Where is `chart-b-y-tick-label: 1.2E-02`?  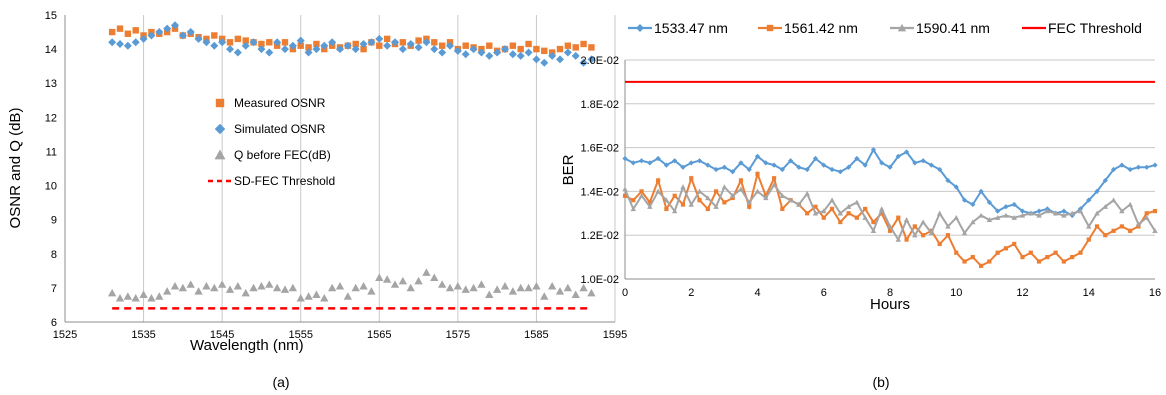 chart-b-y-tick-label: 1.2E-02 is located at coordinates (599, 236).